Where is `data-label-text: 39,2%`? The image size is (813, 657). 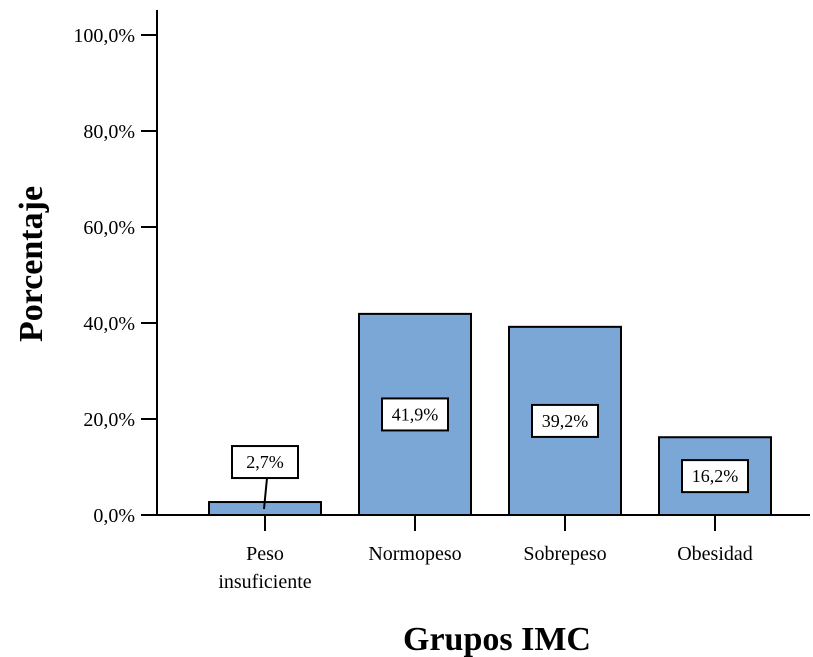 data-label-text: 39,2% is located at coordinates (565, 421).